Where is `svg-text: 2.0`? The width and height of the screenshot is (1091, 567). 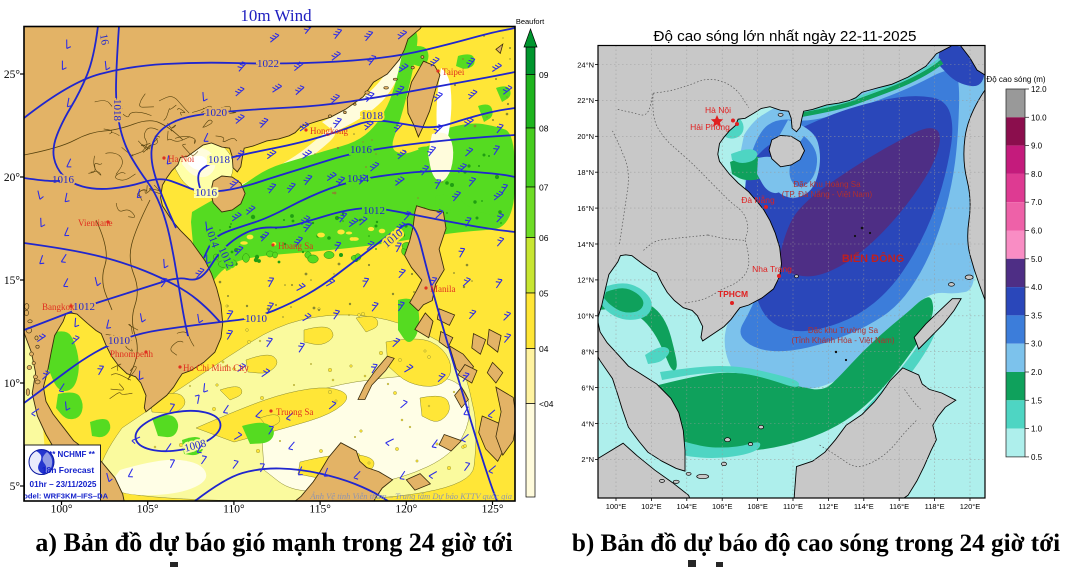
svg-text: 2.0 is located at coordinates (1037, 372).